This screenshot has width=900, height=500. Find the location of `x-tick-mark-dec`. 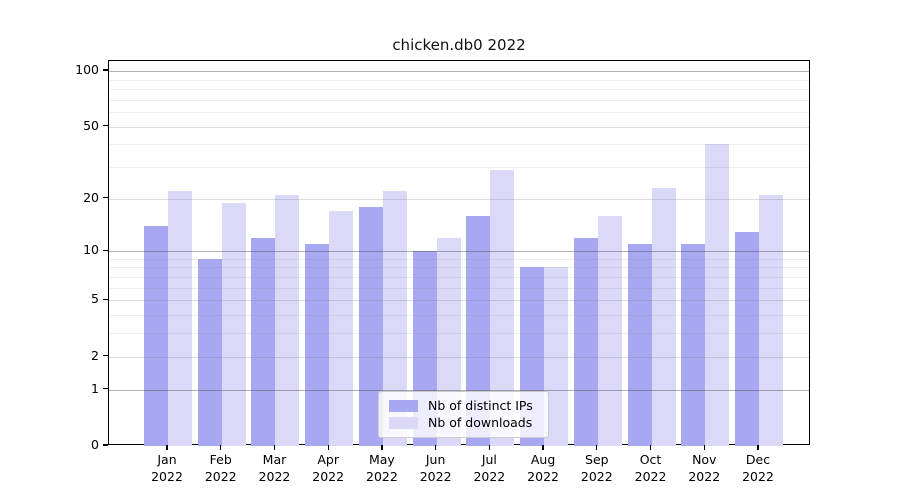

x-tick-mark-dec is located at coordinates (758, 447).